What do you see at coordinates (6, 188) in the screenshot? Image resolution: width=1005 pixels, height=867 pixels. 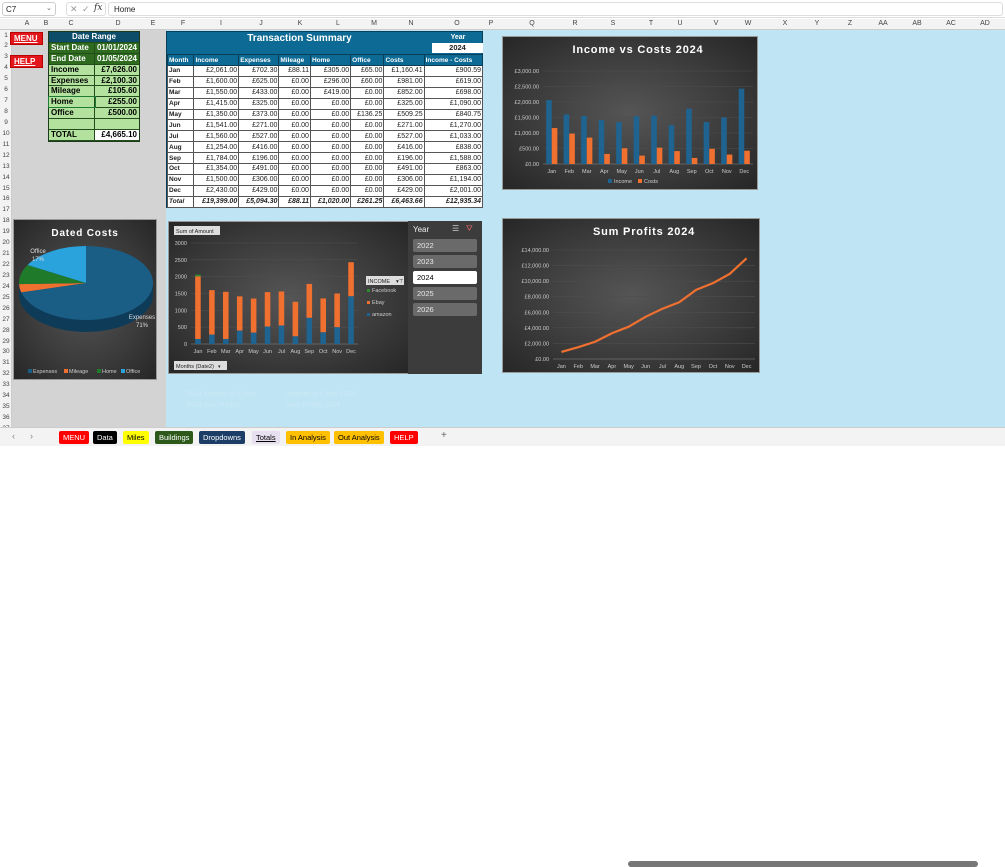 I see `row-header: 15` at bounding box center [6, 188].